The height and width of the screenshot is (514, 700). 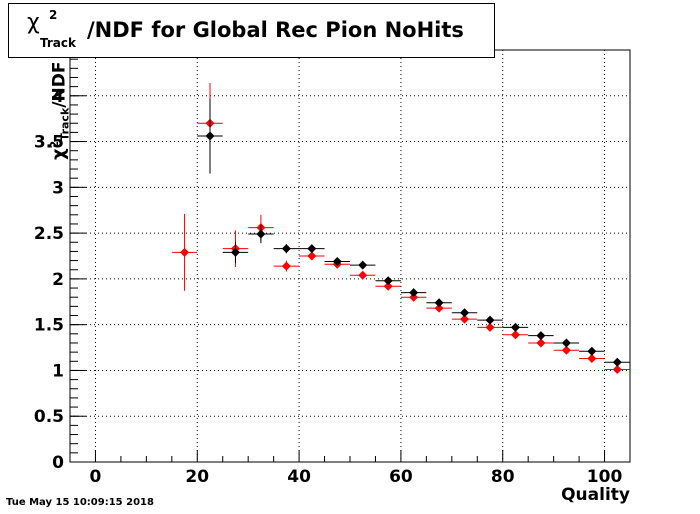 I want to click on y-axis-label: χ2Track/NDF, so click(x=41, y=140).